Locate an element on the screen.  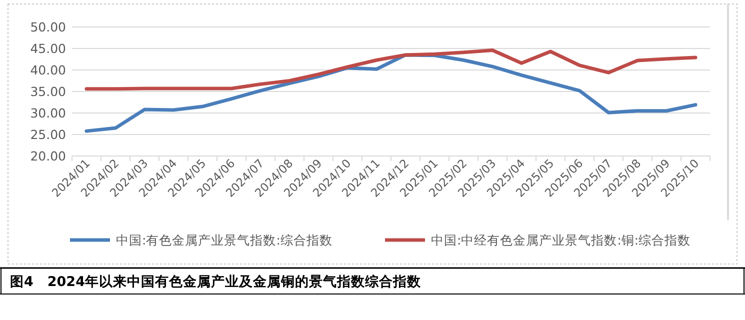
y-tick-label: 50.00 is located at coordinates (48, 27).